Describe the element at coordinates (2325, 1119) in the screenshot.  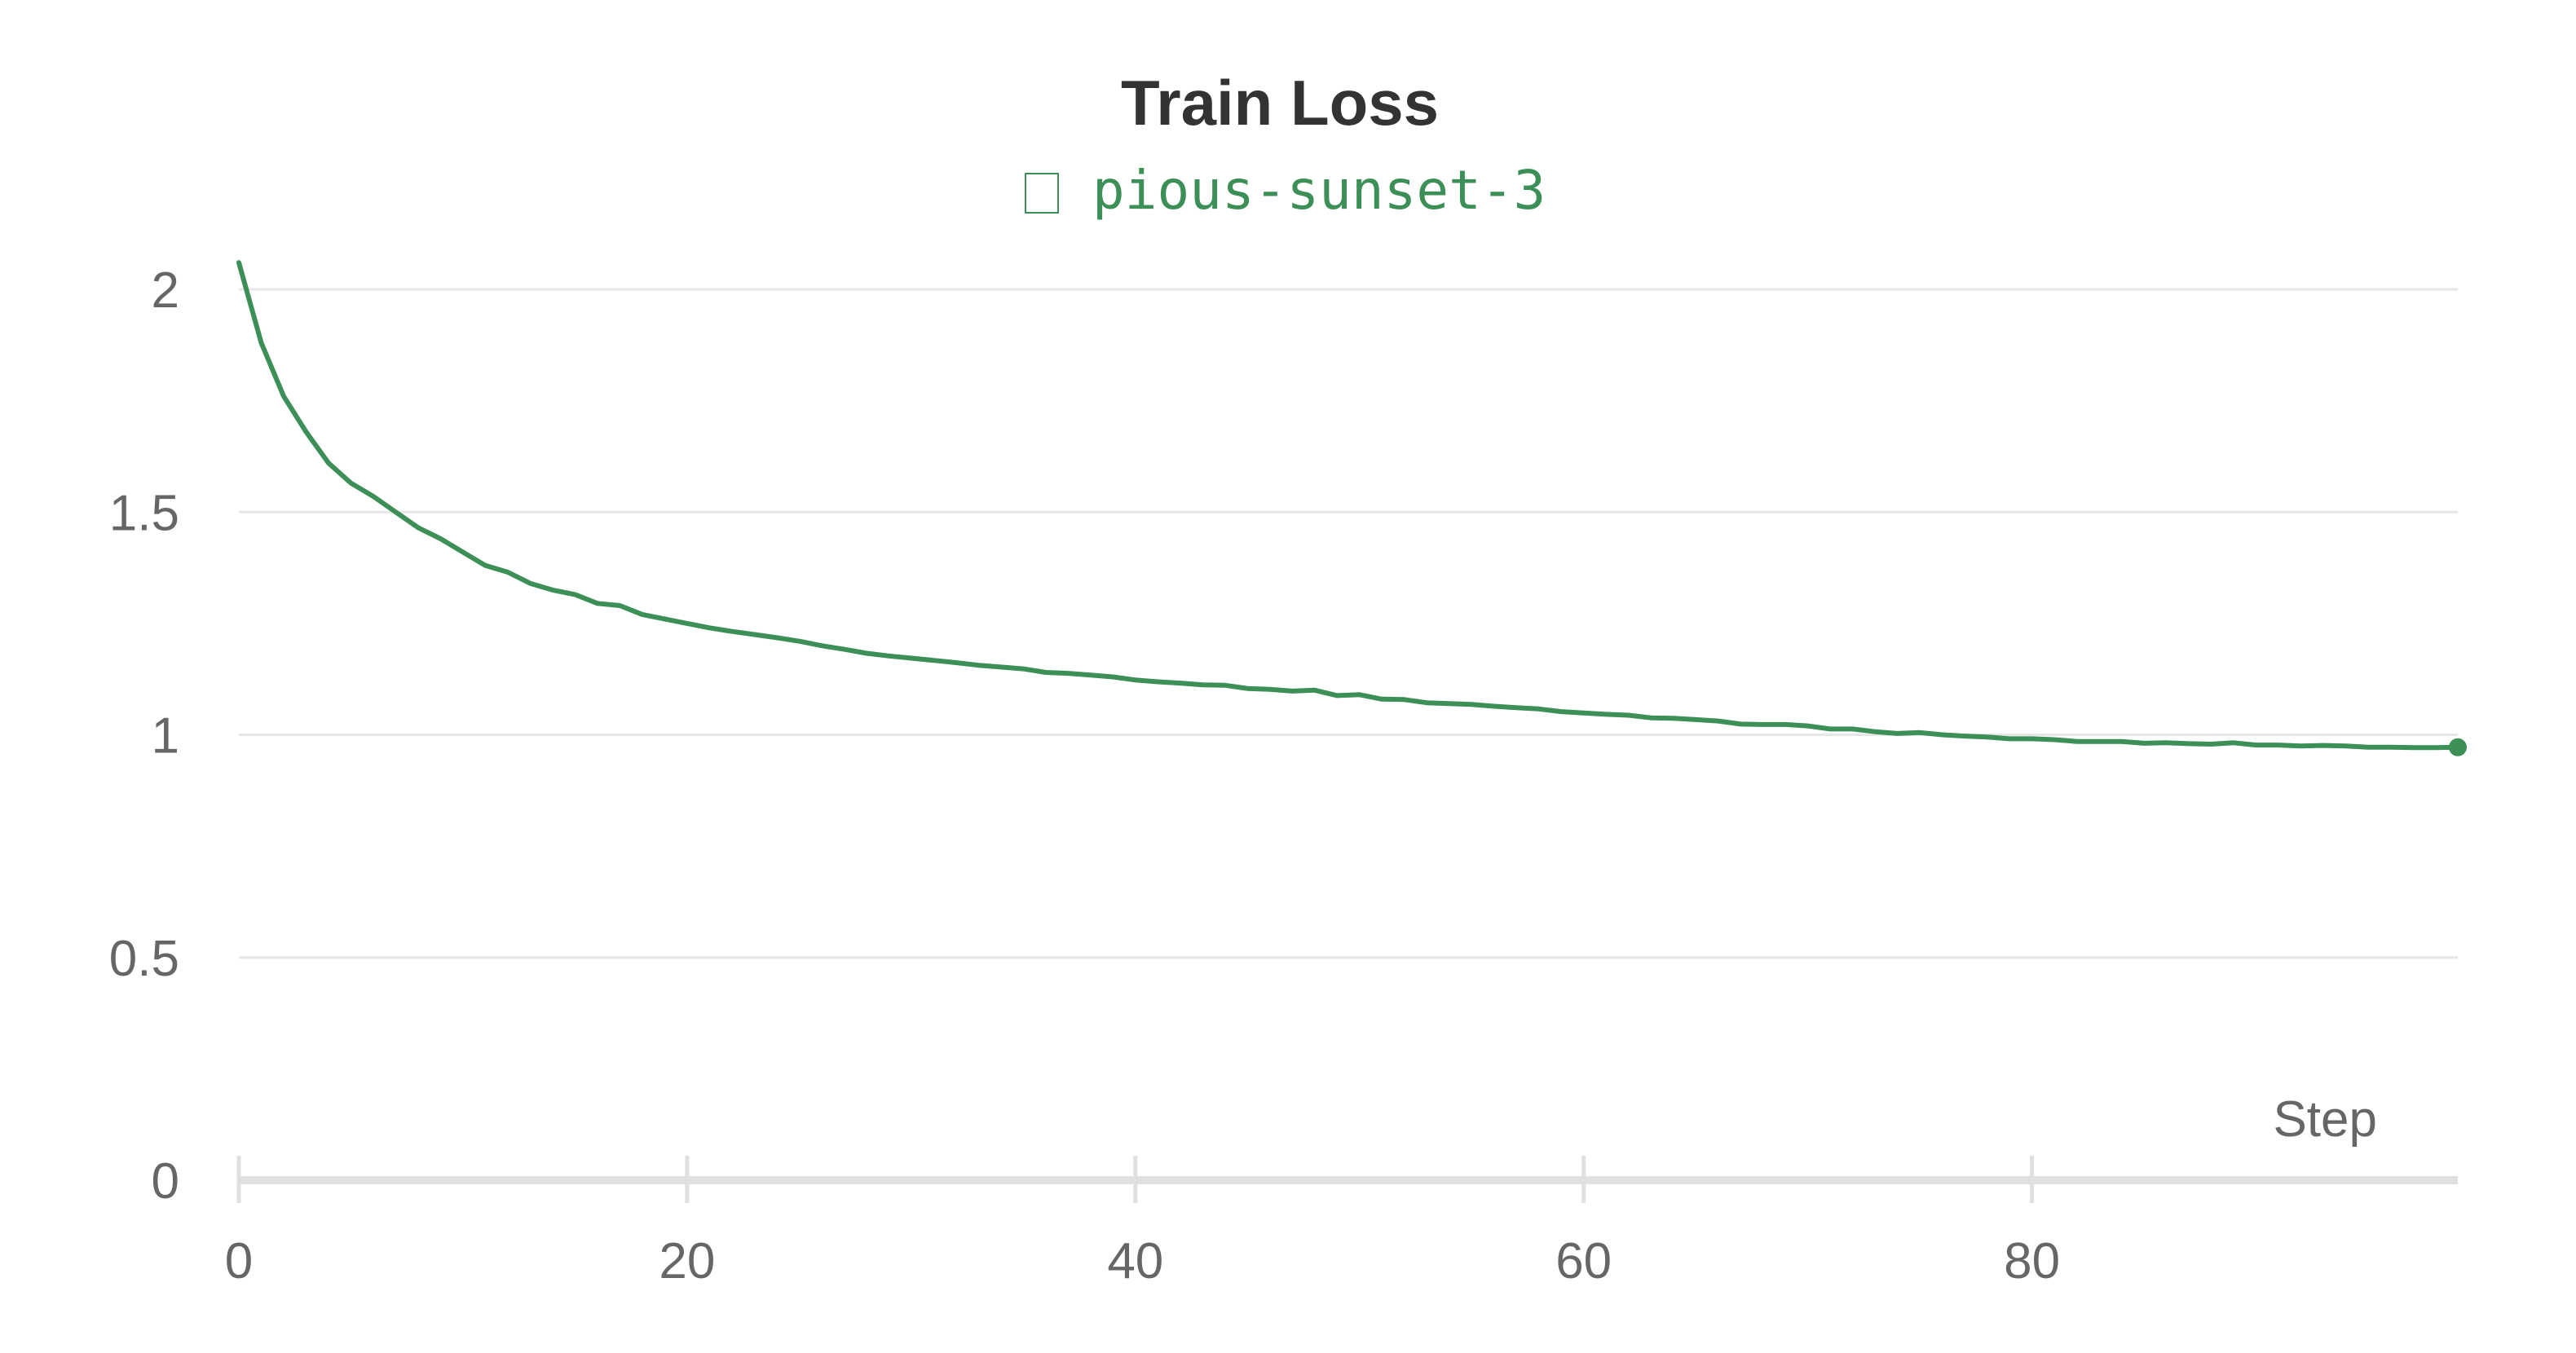
I see `x-axis-label: Step` at that location.